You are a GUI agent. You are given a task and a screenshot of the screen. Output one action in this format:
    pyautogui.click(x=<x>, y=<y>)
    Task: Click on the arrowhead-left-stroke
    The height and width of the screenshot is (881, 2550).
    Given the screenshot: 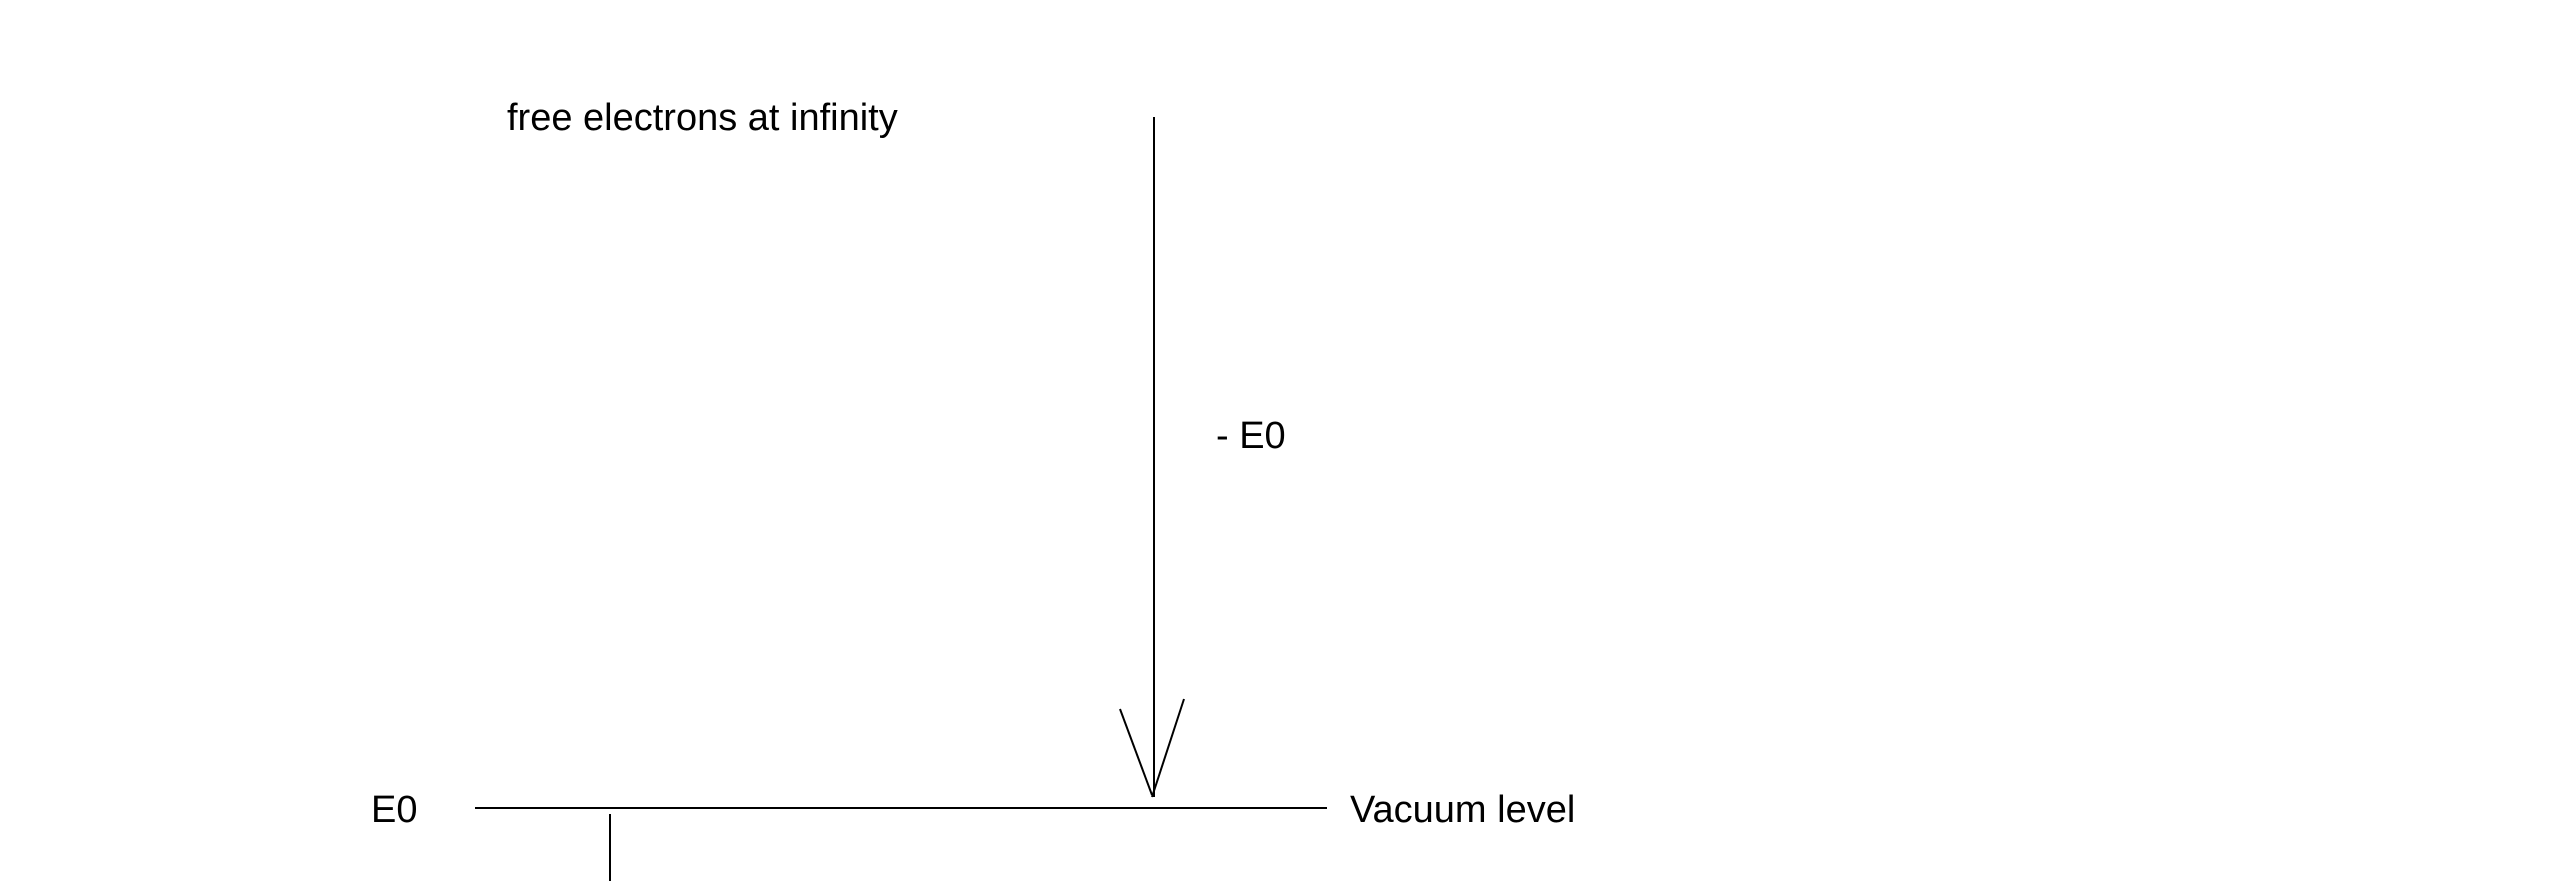 What is the action you would take?
    pyautogui.click(x=1136, y=752)
    